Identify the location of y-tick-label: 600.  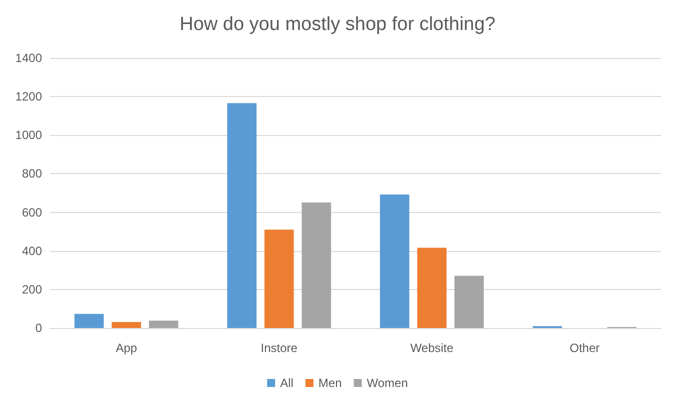
(32, 212).